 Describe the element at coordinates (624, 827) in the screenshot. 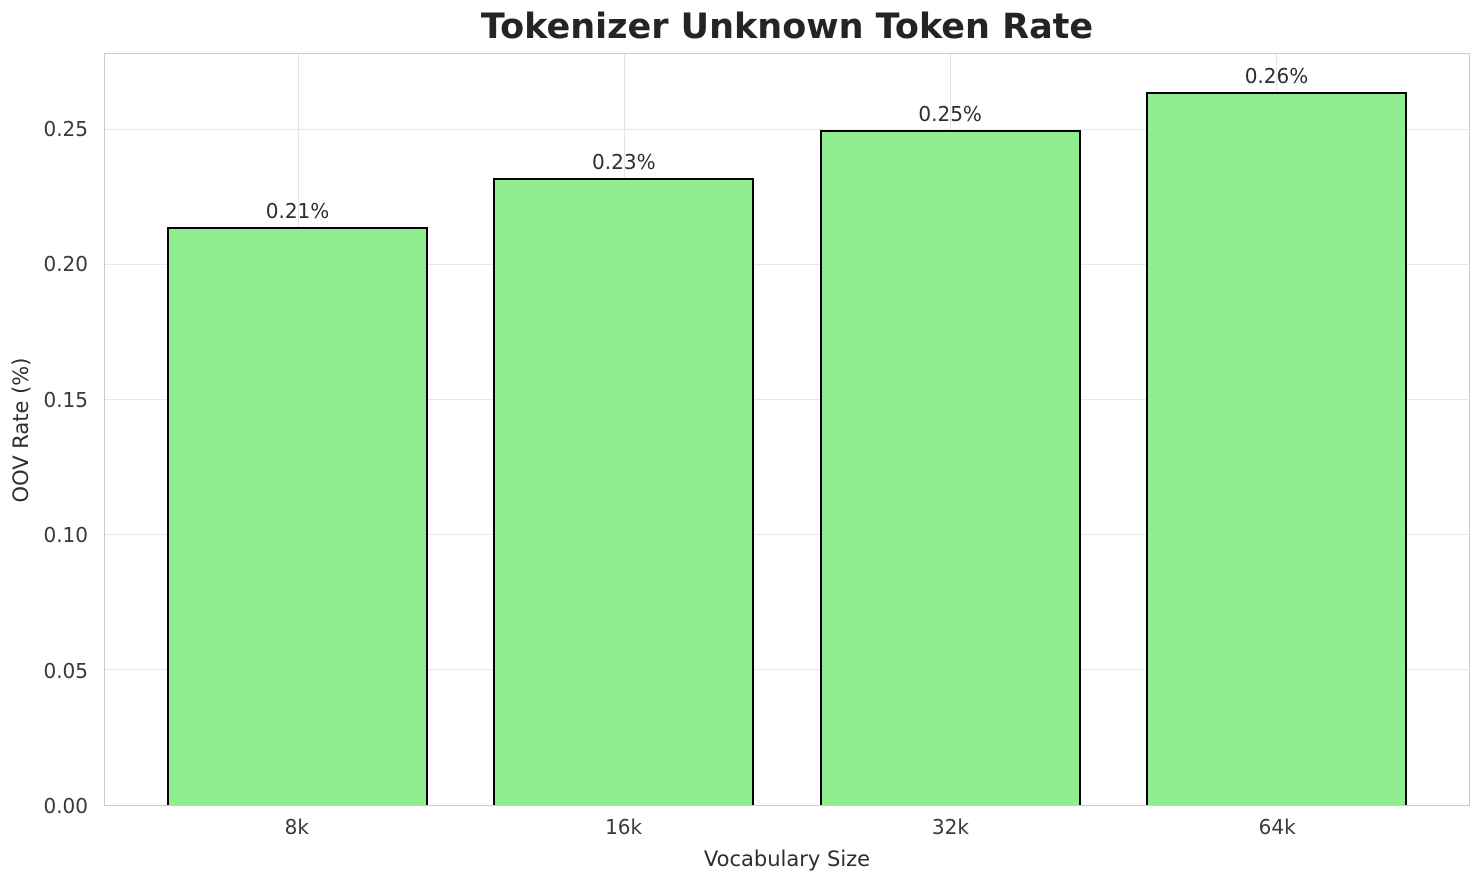

I see `x-axis-tick-label: 16k` at that location.